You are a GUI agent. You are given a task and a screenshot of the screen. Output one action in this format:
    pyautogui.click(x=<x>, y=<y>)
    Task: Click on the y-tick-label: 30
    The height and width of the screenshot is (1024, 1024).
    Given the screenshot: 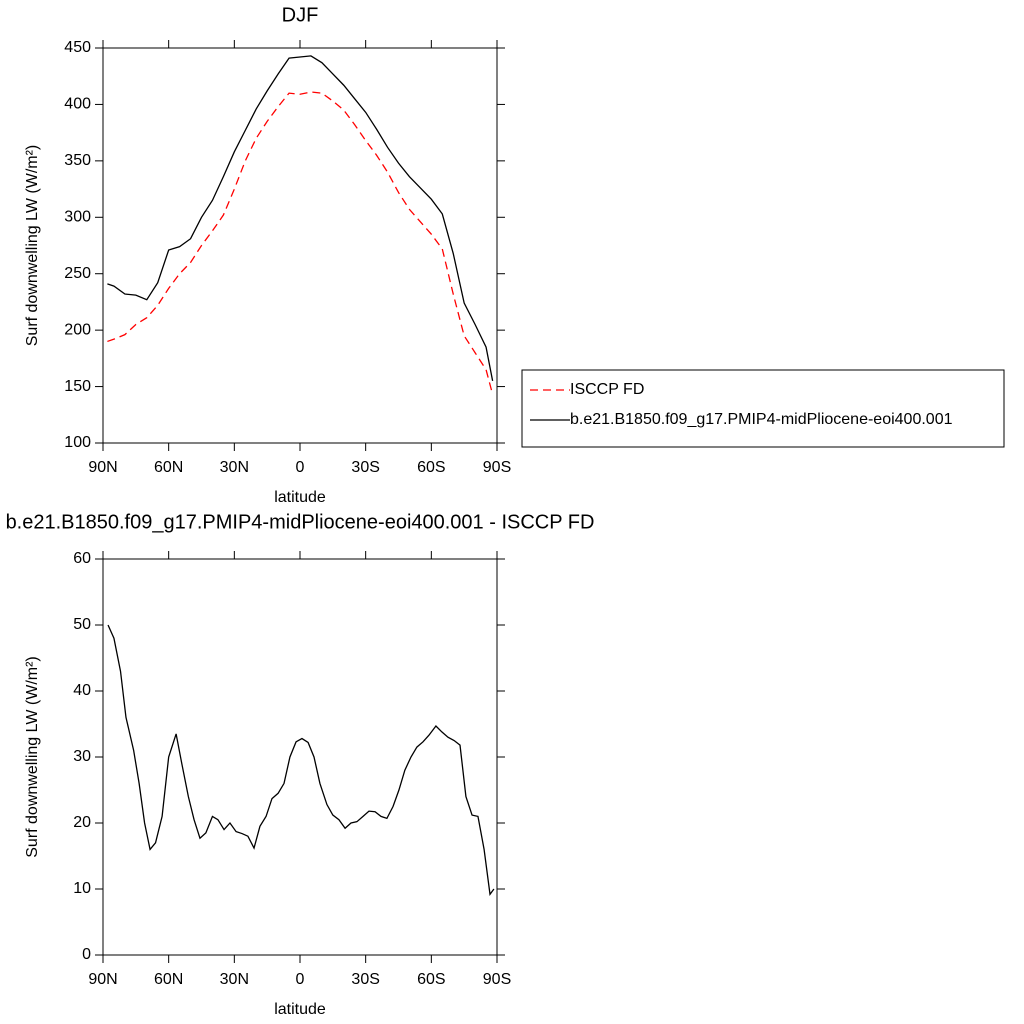 What is the action you would take?
    pyautogui.click(x=82, y=756)
    